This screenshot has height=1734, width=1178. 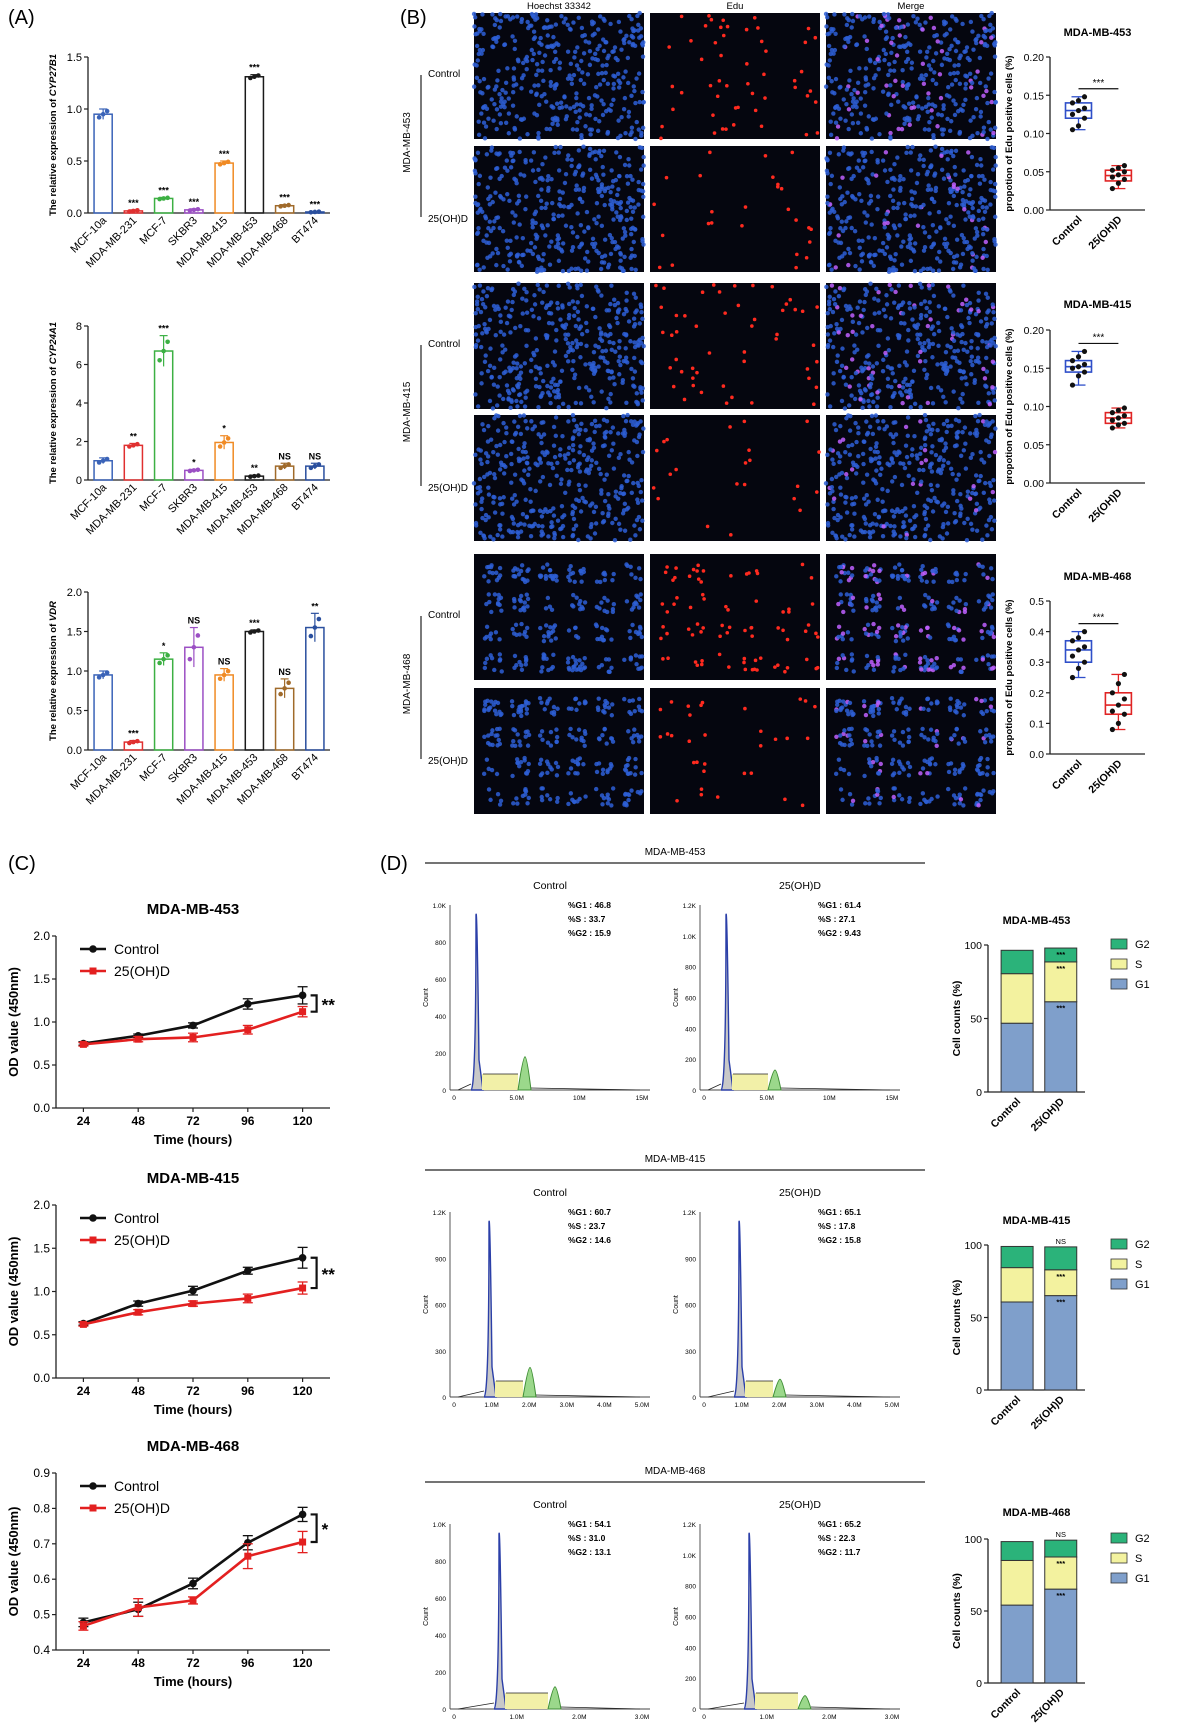 I want to click on significance-label: ***, so click(x=133, y=203).